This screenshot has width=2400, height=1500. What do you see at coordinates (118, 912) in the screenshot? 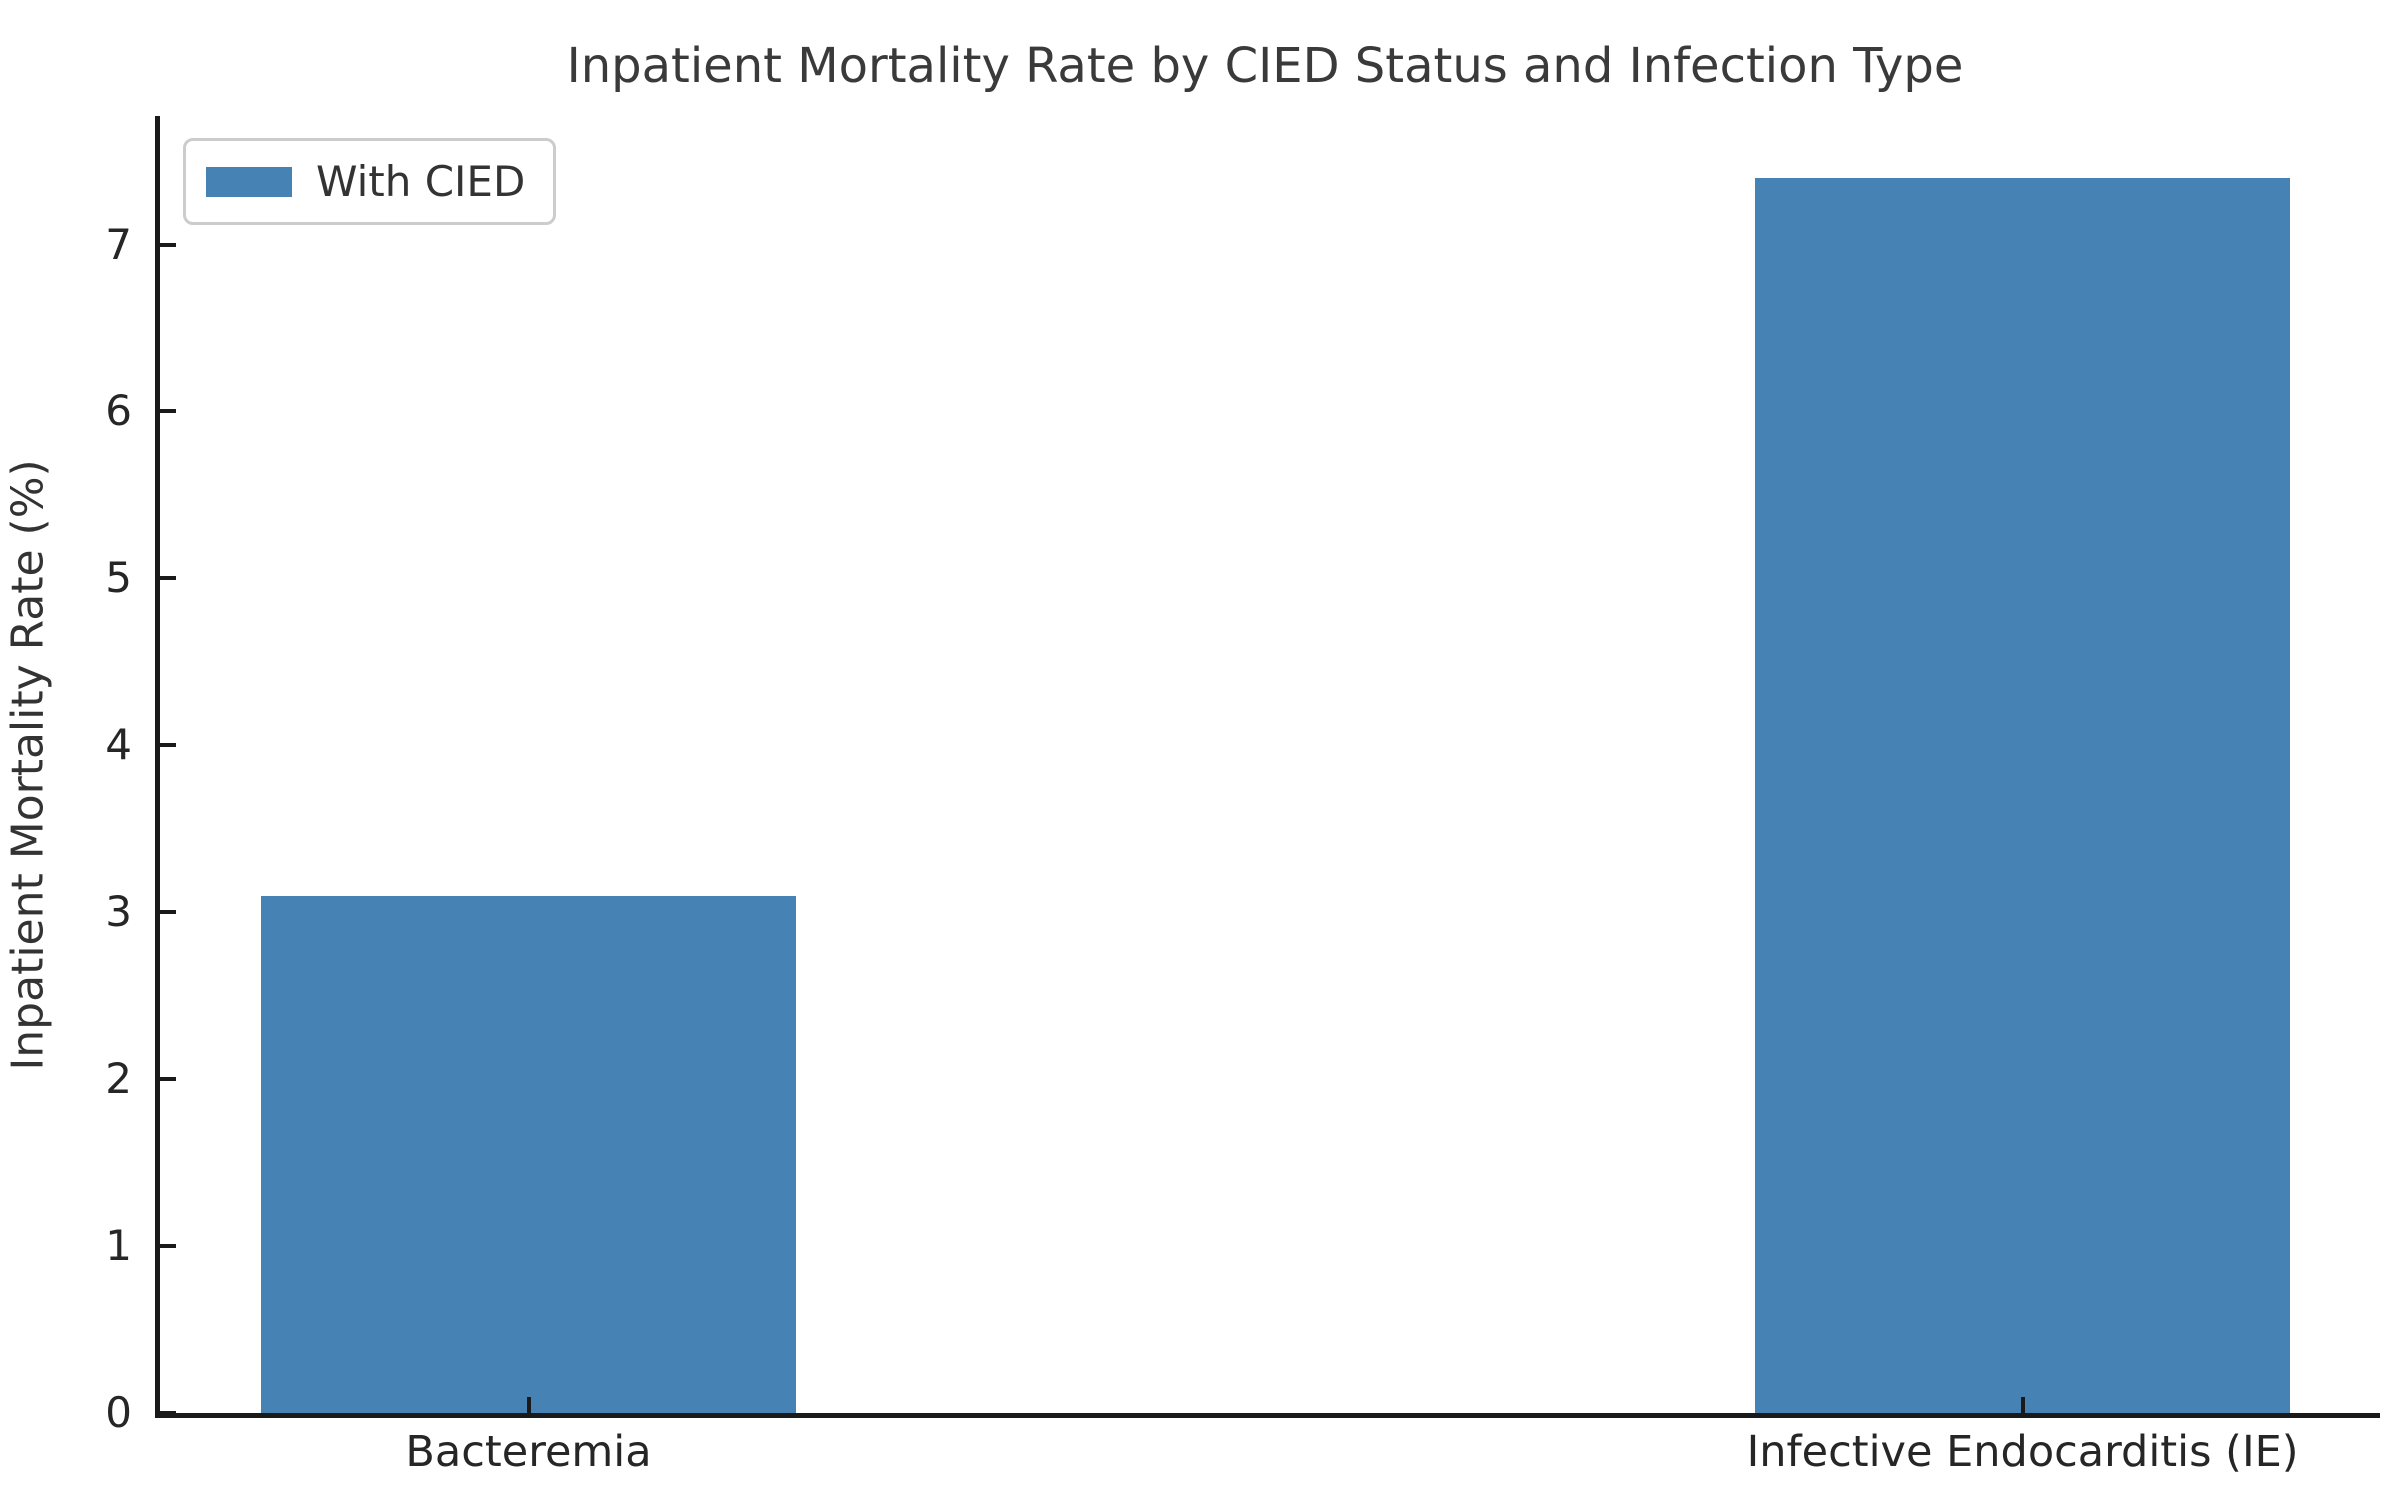
I see `y-axis-tick-label: 3` at bounding box center [118, 912].